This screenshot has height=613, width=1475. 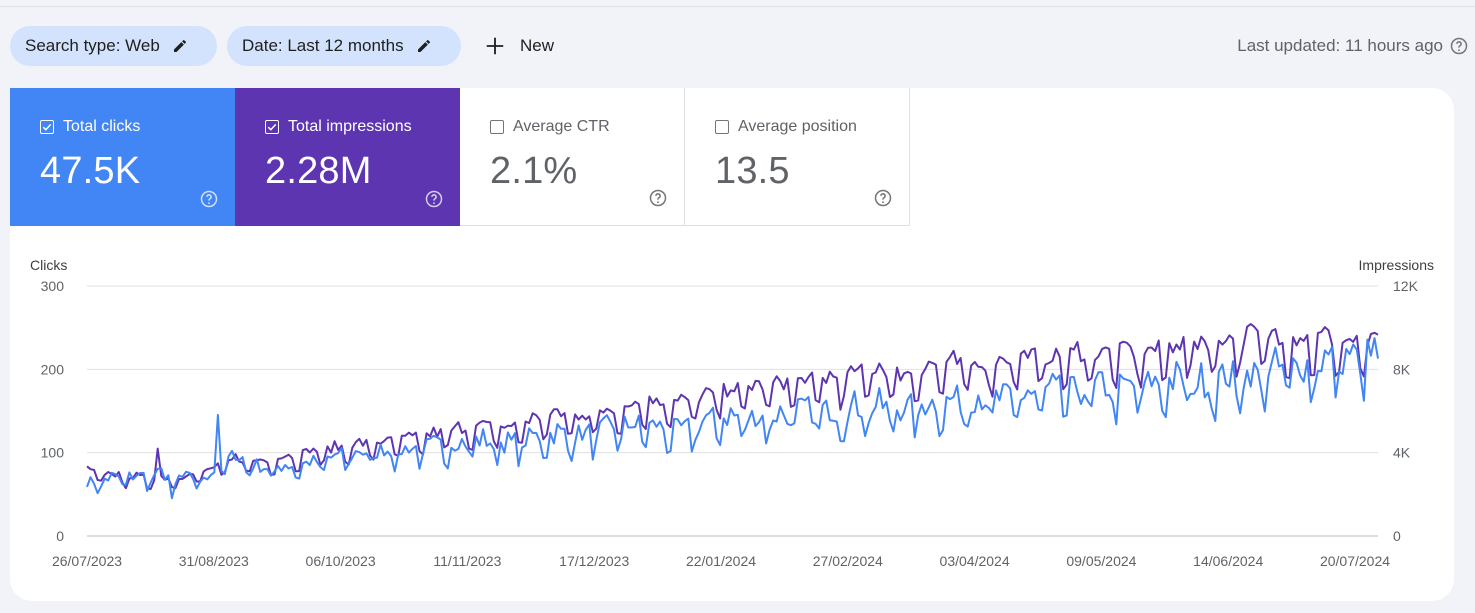 What do you see at coordinates (1397, 536) in the screenshot?
I see `y-tick-label-right: 0` at bounding box center [1397, 536].